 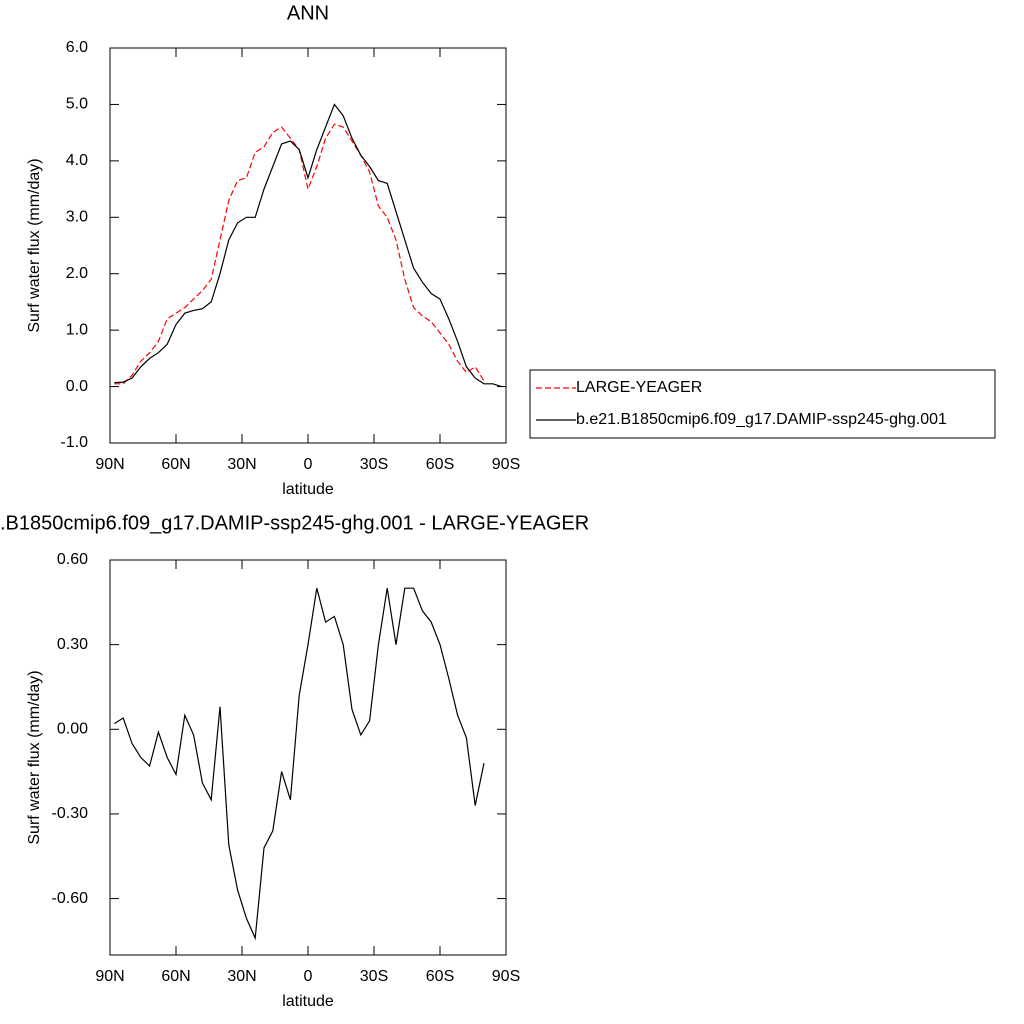 What do you see at coordinates (72, 729) in the screenshot?
I see `y-tick-label: 0.00` at bounding box center [72, 729].